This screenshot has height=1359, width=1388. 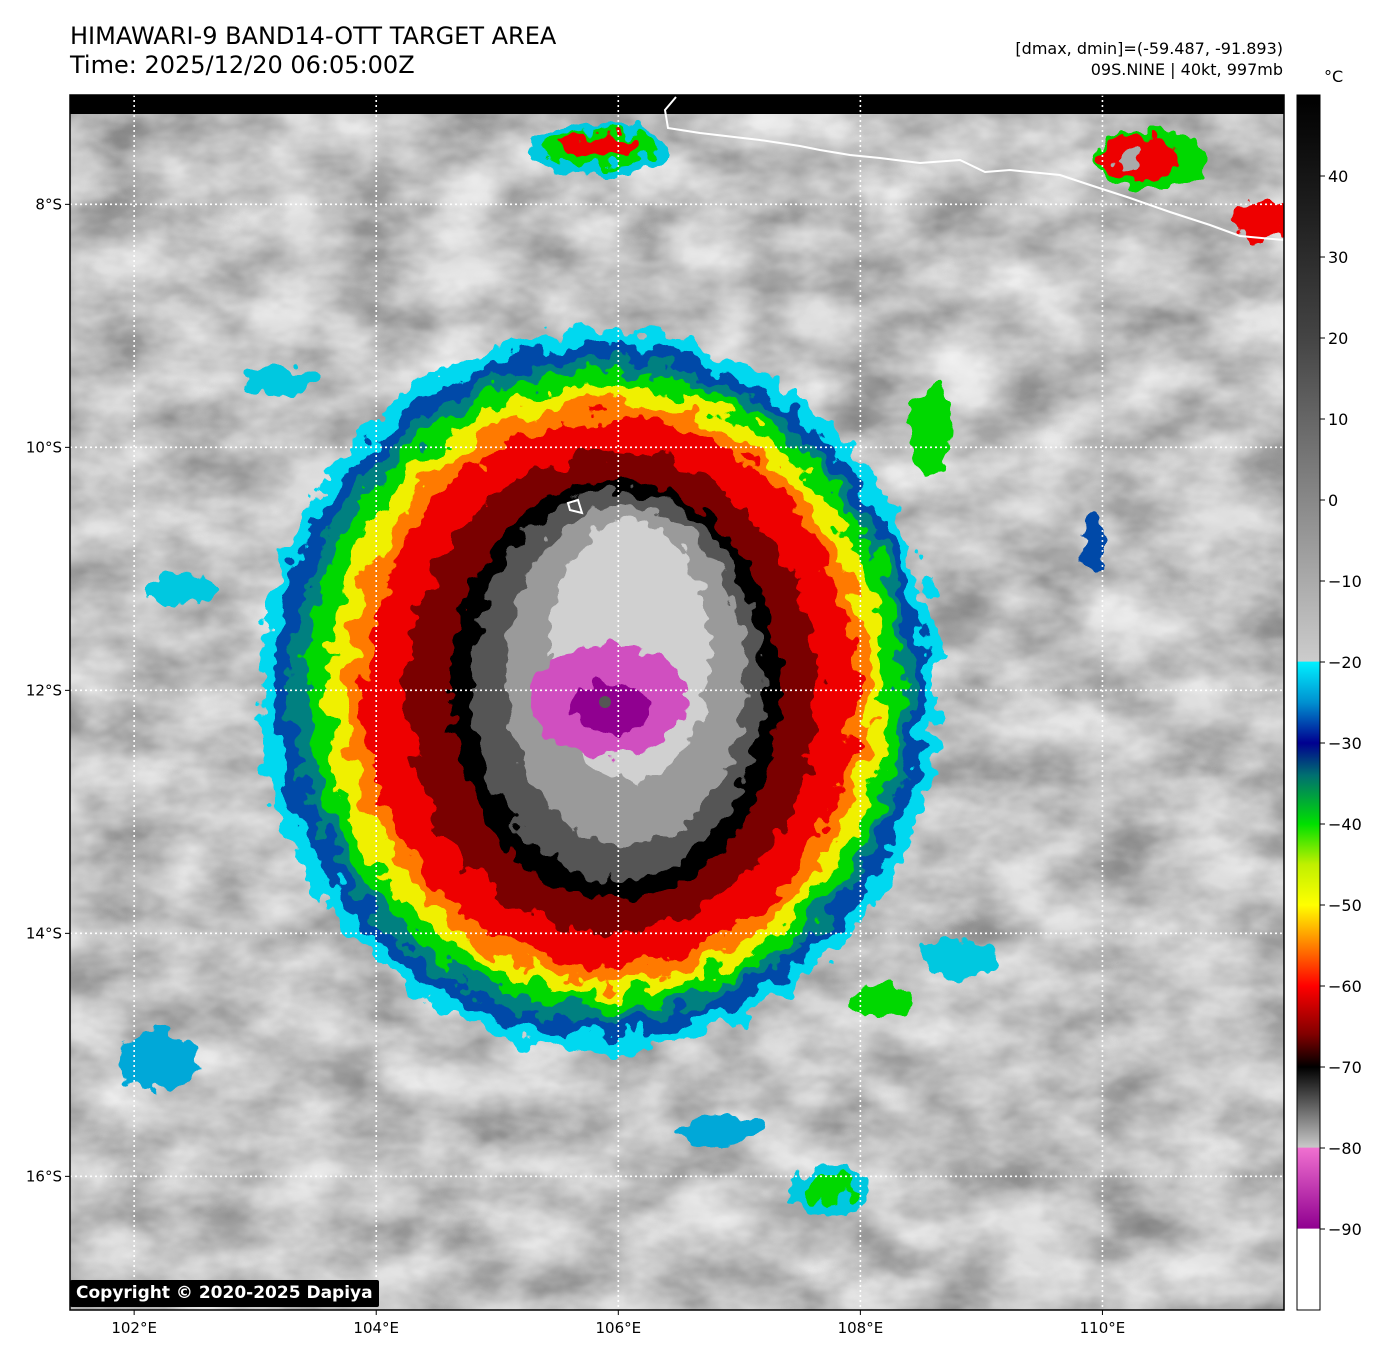 What do you see at coordinates (1308, 702) in the screenshot?
I see `colorbar-gradient` at bounding box center [1308, 702].